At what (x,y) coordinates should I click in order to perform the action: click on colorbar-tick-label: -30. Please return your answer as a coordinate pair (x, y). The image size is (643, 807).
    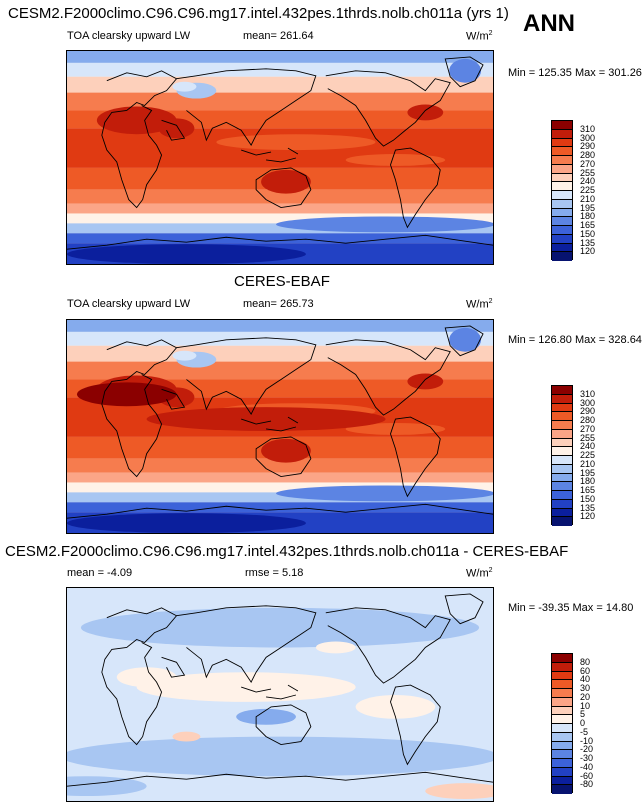
    Looking at the image, I should click on (587, 758).